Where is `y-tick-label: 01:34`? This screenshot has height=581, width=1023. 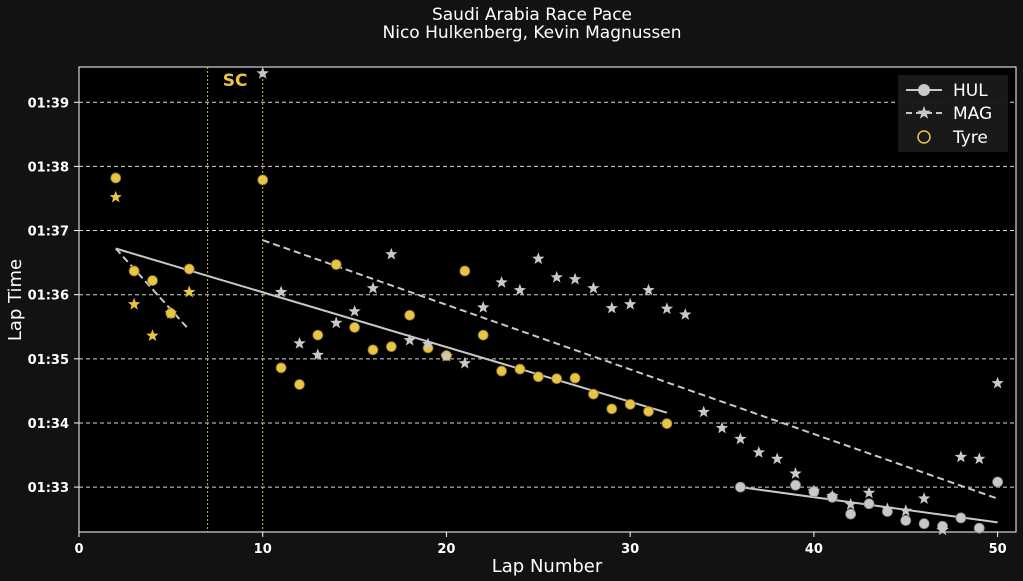 y-tick-label: 01:34 is located at coordinates (48, 424).